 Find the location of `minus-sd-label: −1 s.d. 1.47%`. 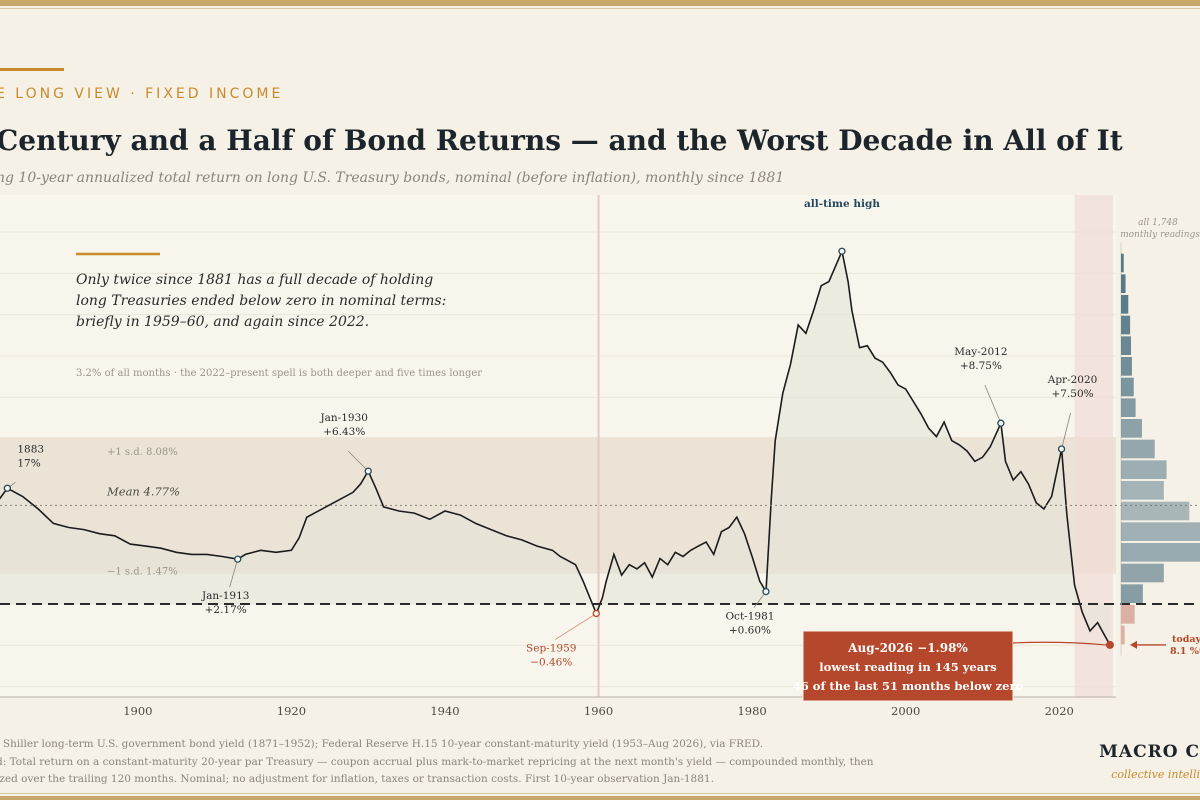

minus-sd-label: −1 s.d. 1.47% is located at coordinates (142, 572).